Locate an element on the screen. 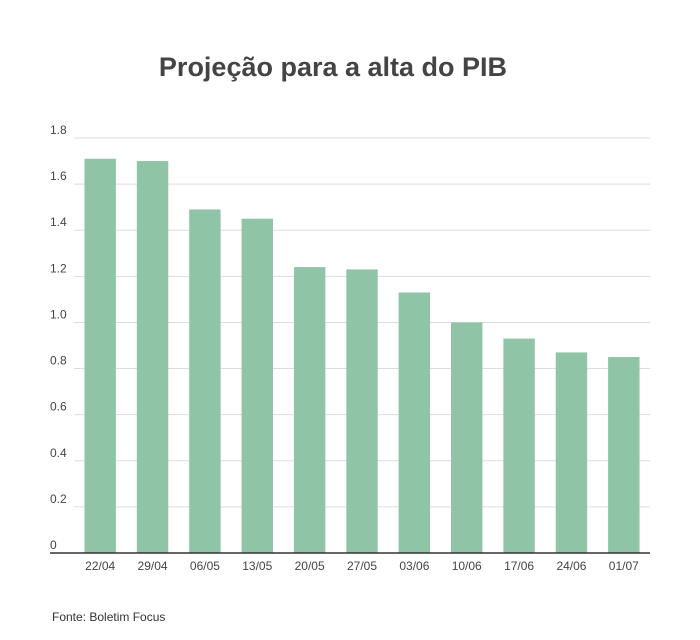  x-tick-label: 10/06 is located at coordinates (467, 566).